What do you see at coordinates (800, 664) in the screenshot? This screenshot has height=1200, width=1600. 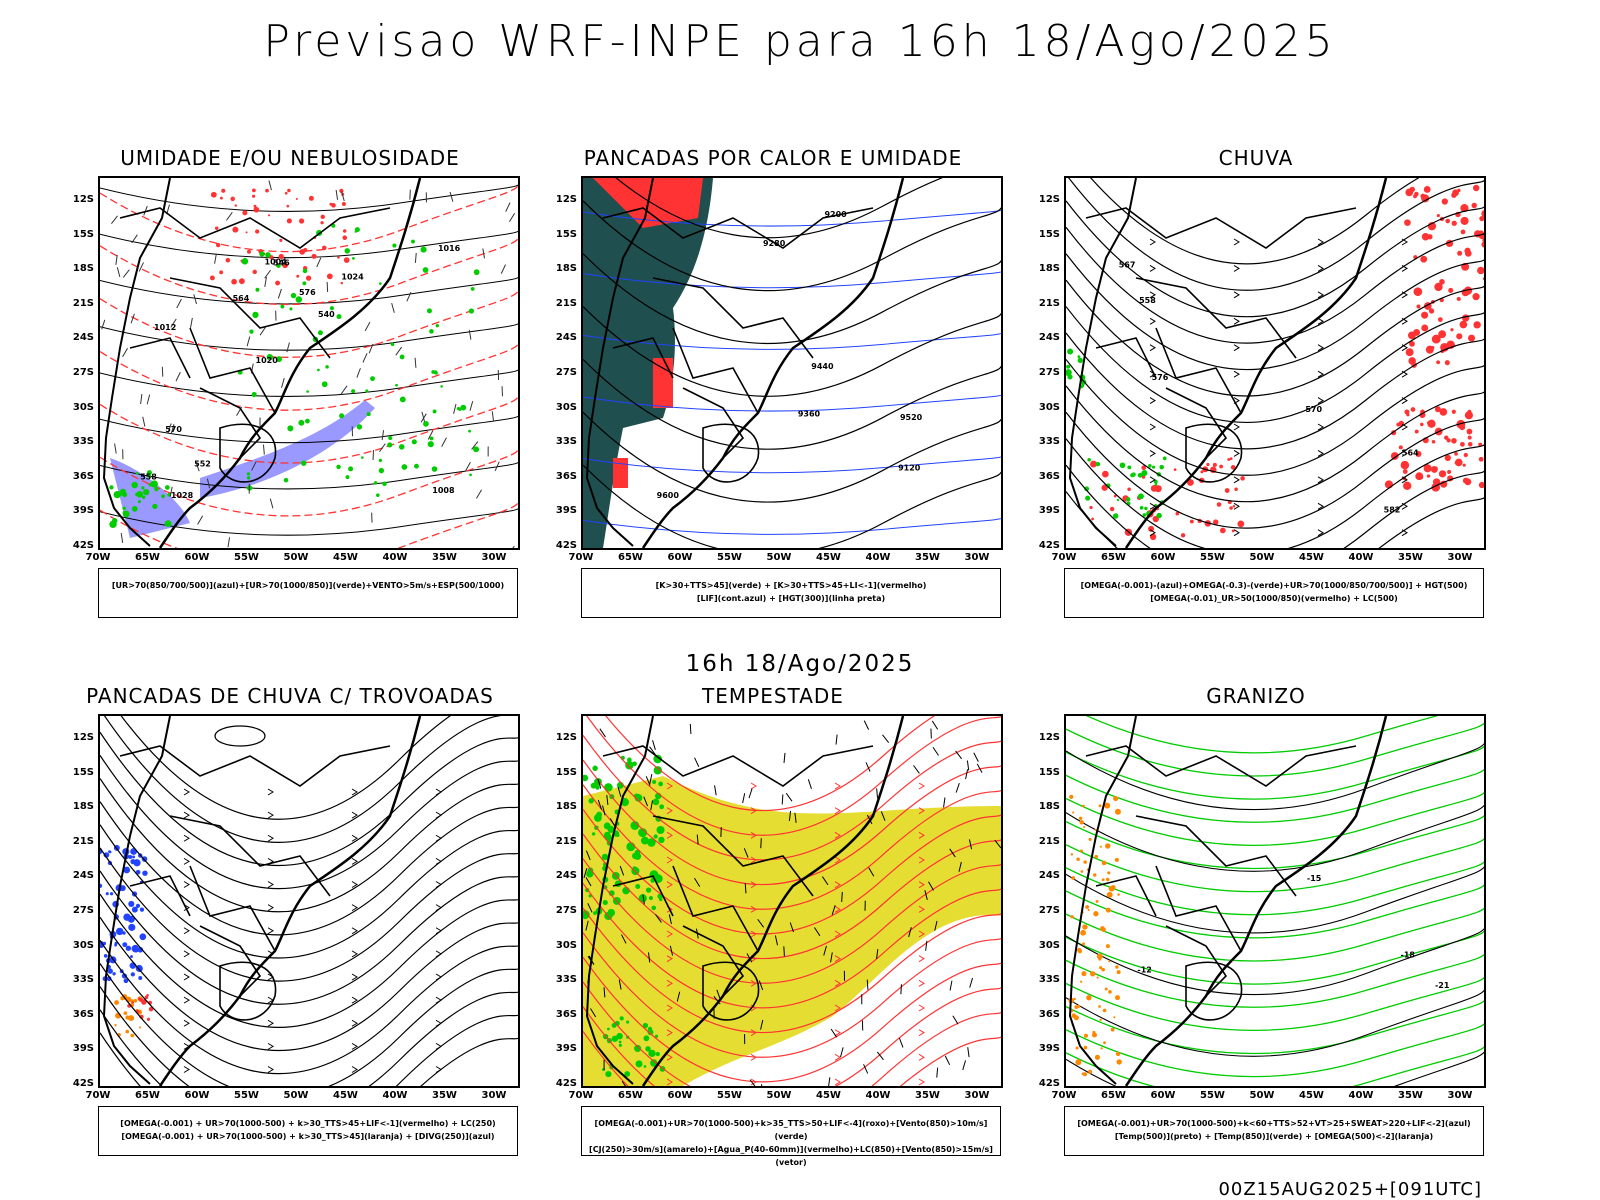 I see `time-subtitle: 16h 18/Ago/2025` at bounding box center [800, 664].